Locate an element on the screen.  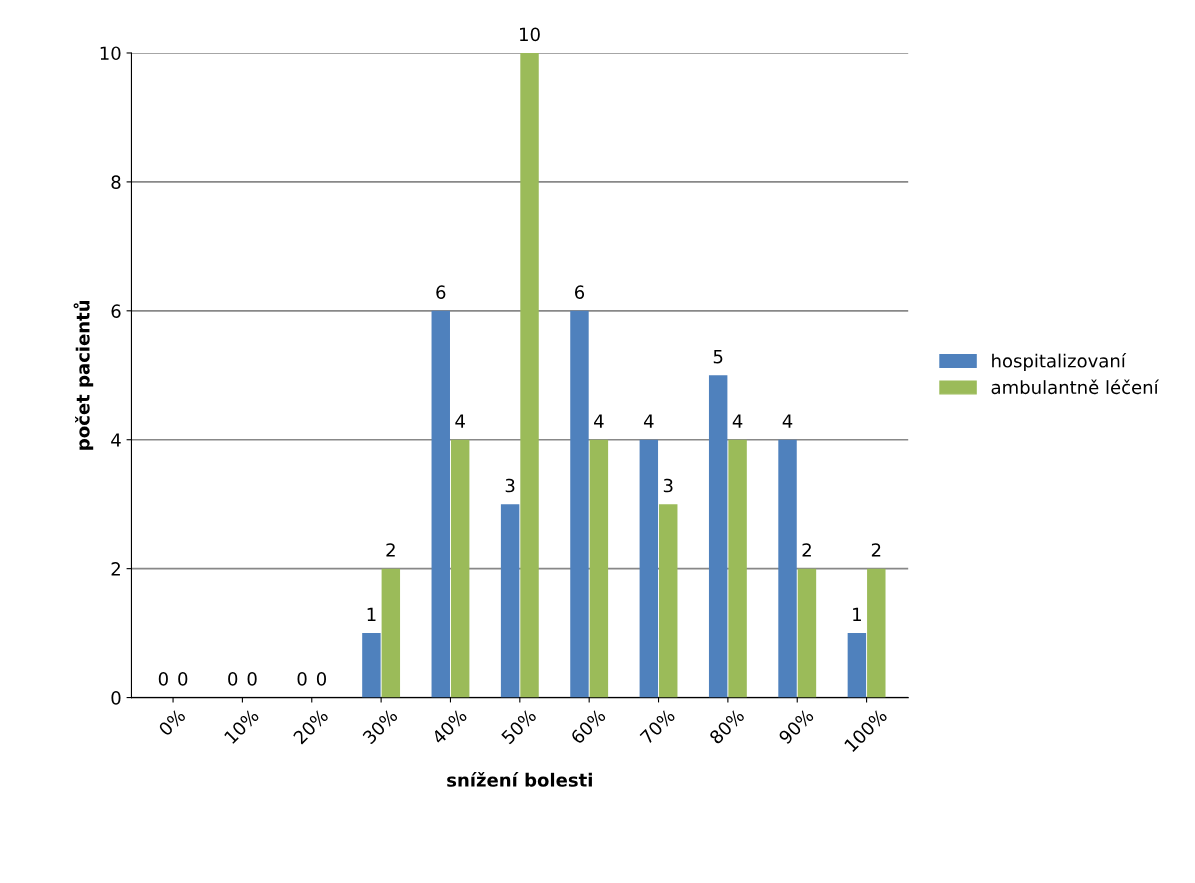
y-tick-label: 0 is located at coordinates (116, 698).